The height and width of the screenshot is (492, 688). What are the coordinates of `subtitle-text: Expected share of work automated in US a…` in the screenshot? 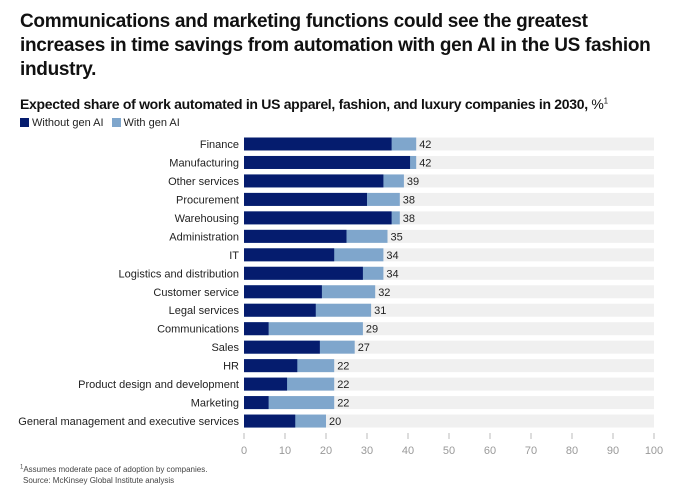 It's located at (304, 104).